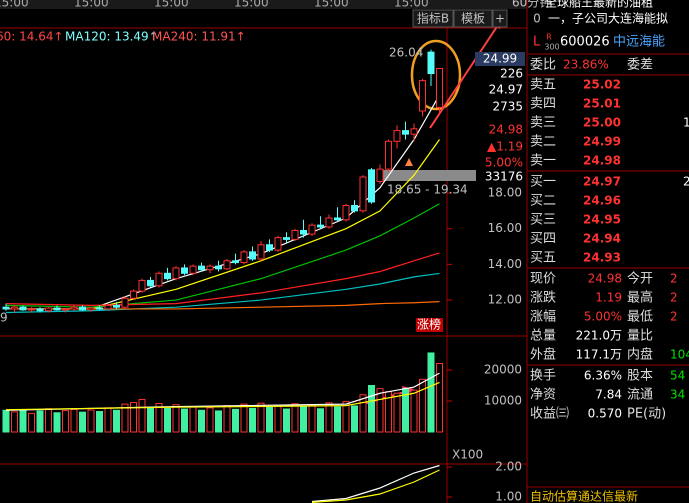 The image size is (689, 503). I want to click on stat-cell: 换手, so click(543, 376).